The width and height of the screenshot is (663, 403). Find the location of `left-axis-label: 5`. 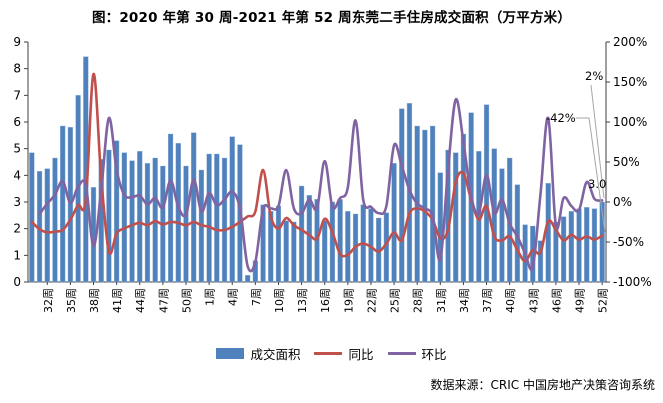

left-axis-label: 5 is located at coordinates (17, 149).